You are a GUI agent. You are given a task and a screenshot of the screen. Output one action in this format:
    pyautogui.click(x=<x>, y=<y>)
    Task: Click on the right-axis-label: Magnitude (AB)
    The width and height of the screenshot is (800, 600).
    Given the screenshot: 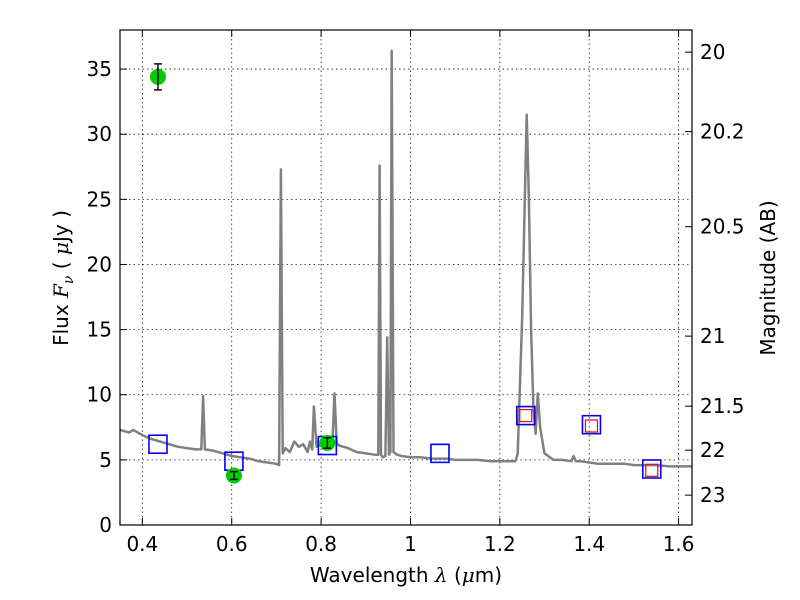 What is the action you would take?
    pyautogui.click(x=768, y=277)
    